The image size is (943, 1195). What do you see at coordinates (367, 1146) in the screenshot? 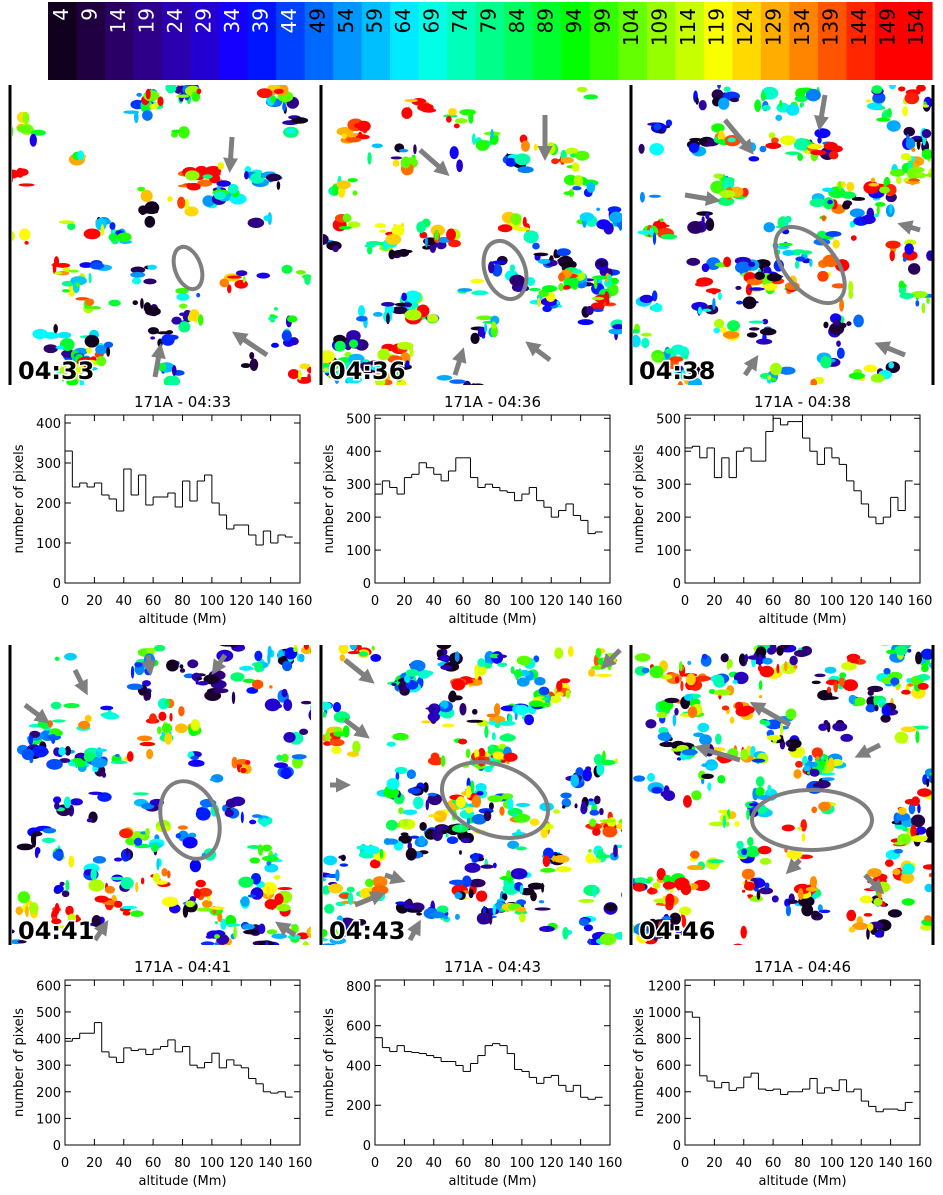
I see `y-tick-label: 0` at bounding box center [367, 1146].